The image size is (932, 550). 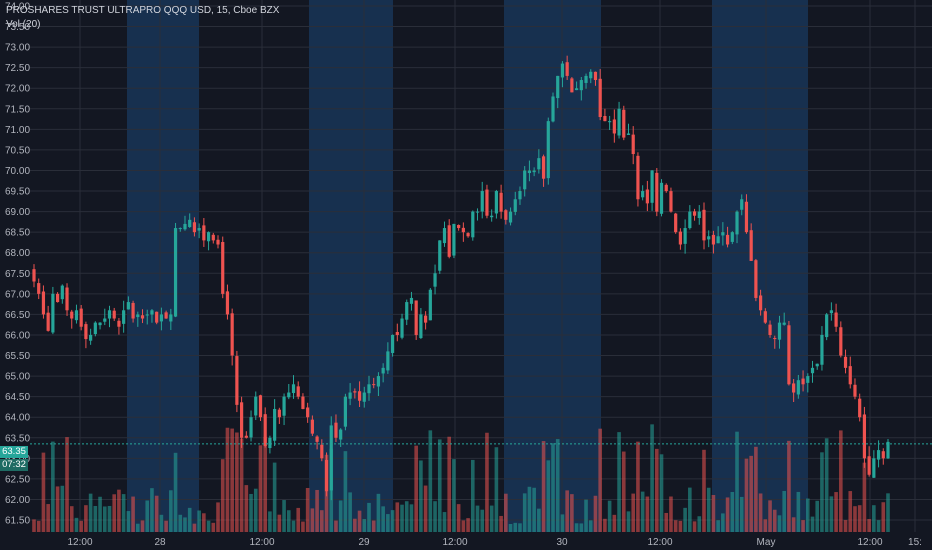 What do you see at coordinates (17, 356) in the screenshot?
I see `price-tick-label: 65.50` at bounding box center [17, 356].